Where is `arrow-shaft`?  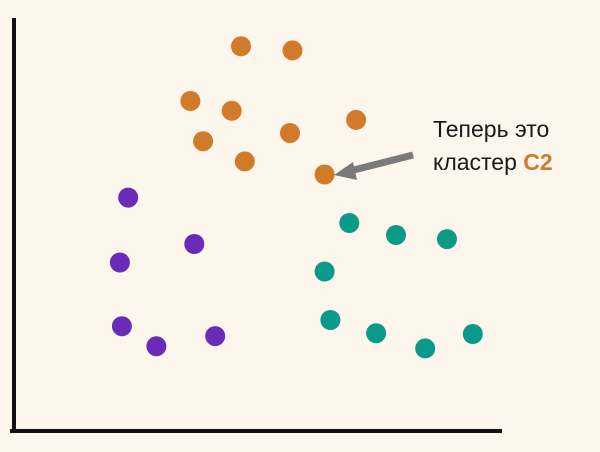
arrow-shaft is located at coordinates (381, 163).